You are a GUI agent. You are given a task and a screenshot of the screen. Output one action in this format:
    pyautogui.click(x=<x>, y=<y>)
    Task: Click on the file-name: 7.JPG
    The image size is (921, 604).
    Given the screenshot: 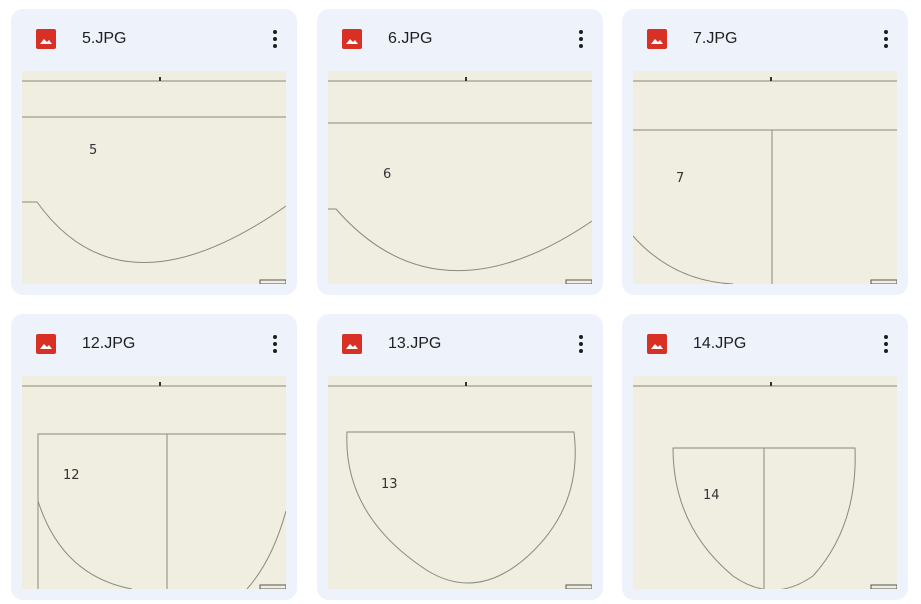 What is the action you would take?
    pyautogui.click(x=715, y=38)
    